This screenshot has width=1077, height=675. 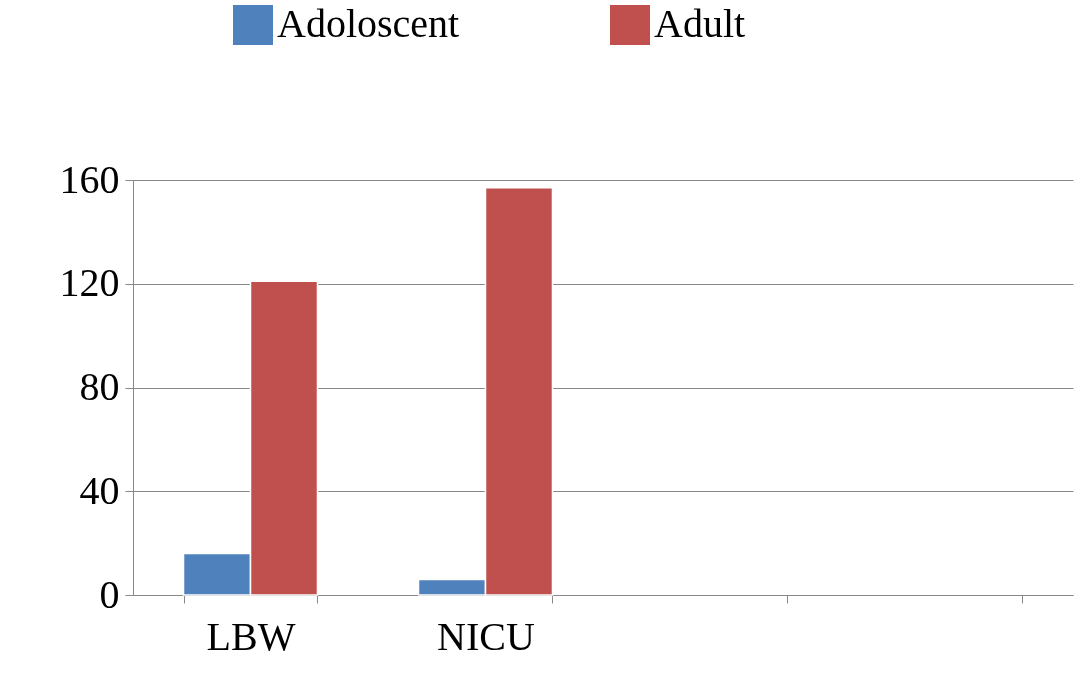 I want to click on y-tick-label: 160, so click(x=89, y=179).